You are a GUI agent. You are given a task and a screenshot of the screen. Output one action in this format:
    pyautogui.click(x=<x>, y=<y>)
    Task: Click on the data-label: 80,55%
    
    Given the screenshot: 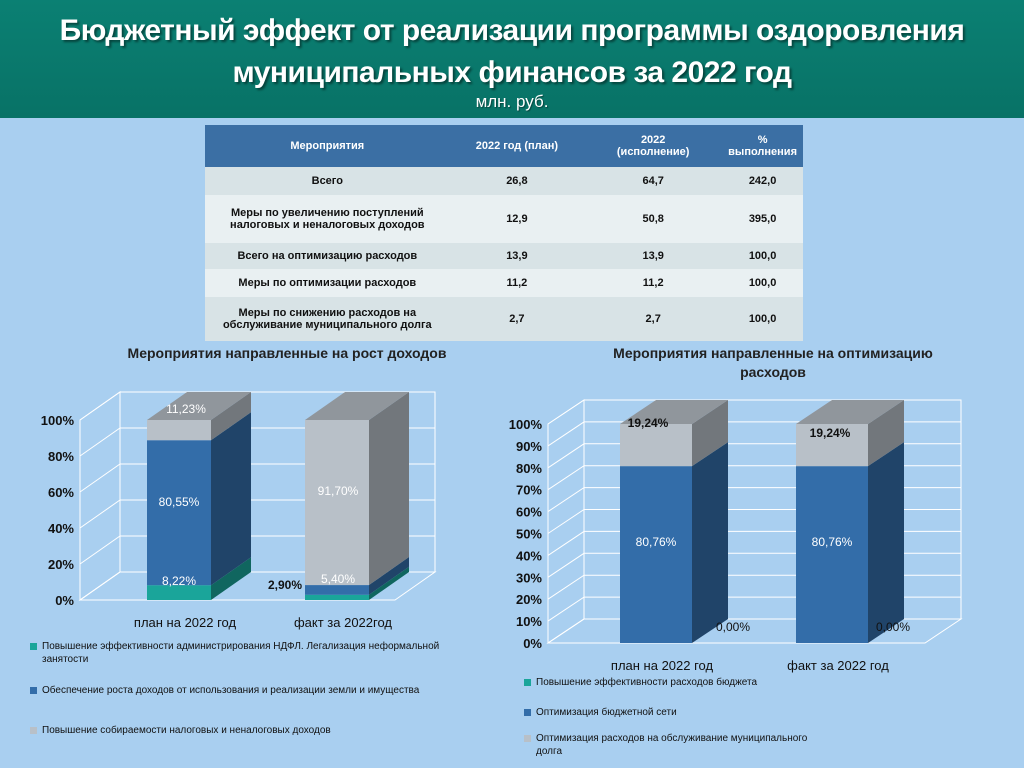 What is the action you would take?
    pyautogui.click(x=179, y=502)
    